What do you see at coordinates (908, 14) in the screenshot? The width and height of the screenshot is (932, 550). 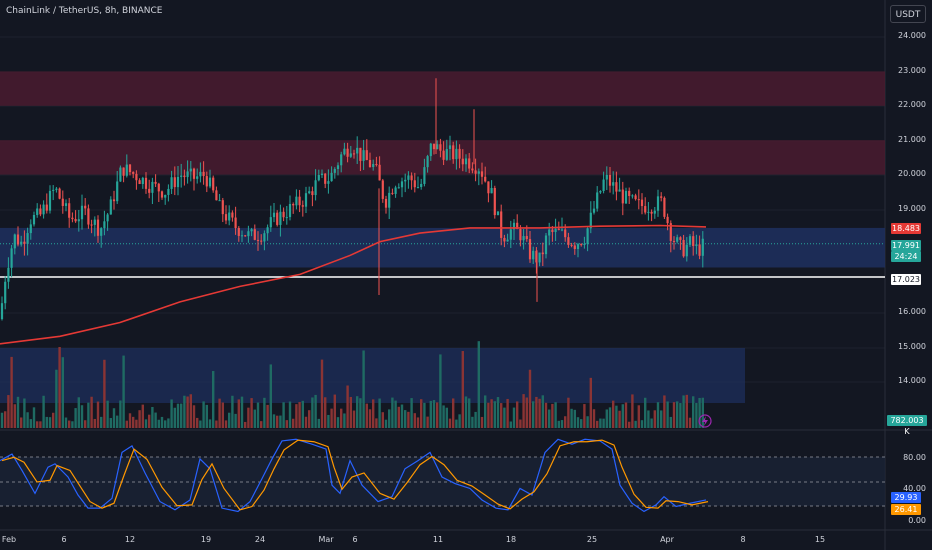 I see `currency-button: USDT` at bounding box center [908, 14].